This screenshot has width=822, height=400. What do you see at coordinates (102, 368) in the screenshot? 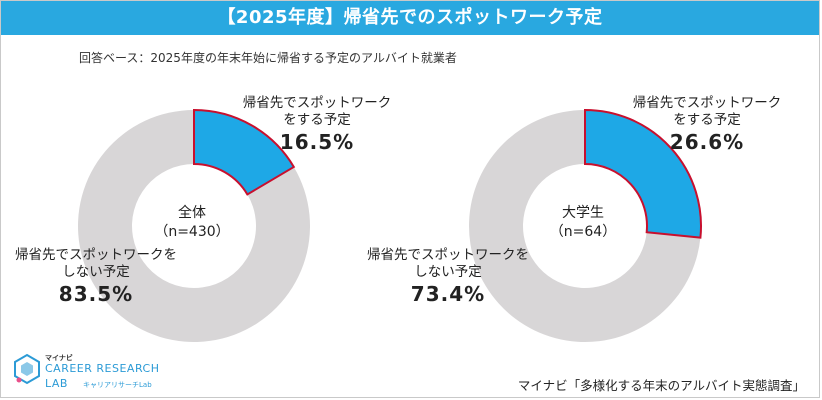
I see `logo-brand-main: CAREER RESEARCH` at bounding box center [102, 368].